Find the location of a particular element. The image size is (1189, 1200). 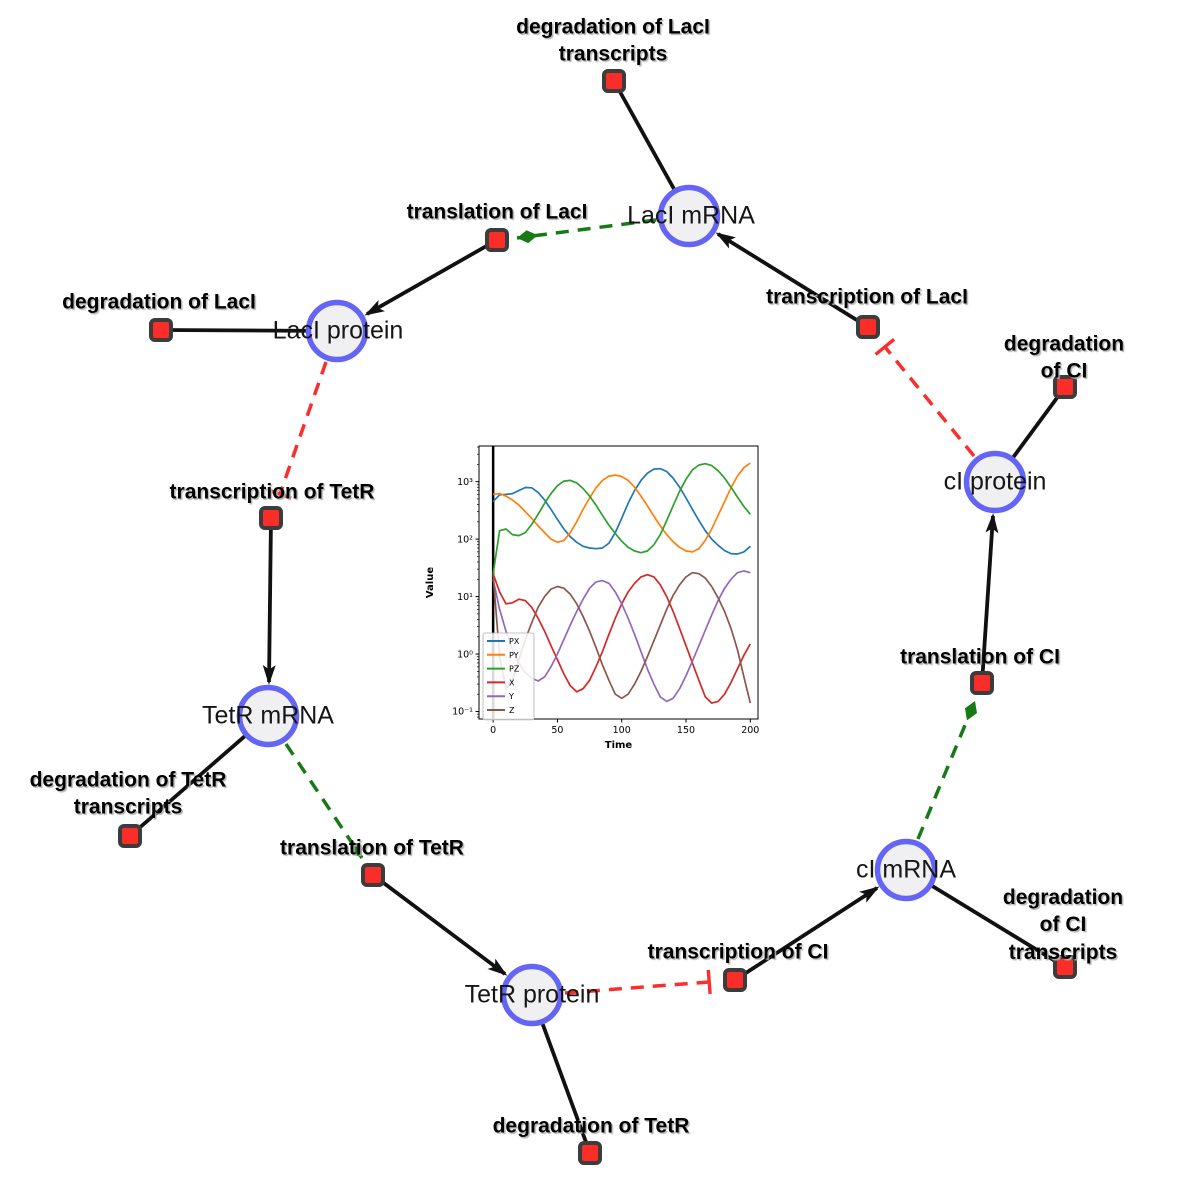

reaction-node-transcription-ci is located at coordinates (735, 980).